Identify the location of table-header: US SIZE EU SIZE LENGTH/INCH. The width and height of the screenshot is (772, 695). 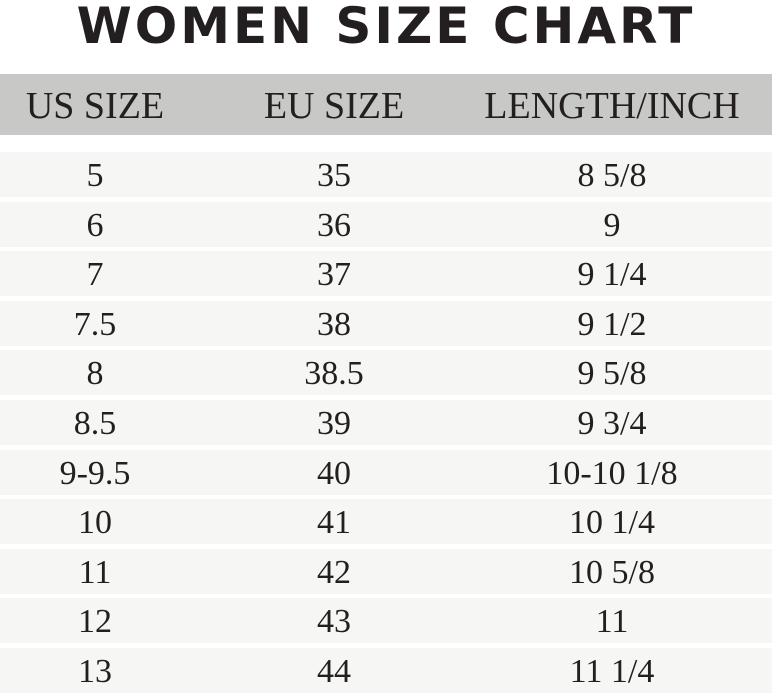
(386, 104).